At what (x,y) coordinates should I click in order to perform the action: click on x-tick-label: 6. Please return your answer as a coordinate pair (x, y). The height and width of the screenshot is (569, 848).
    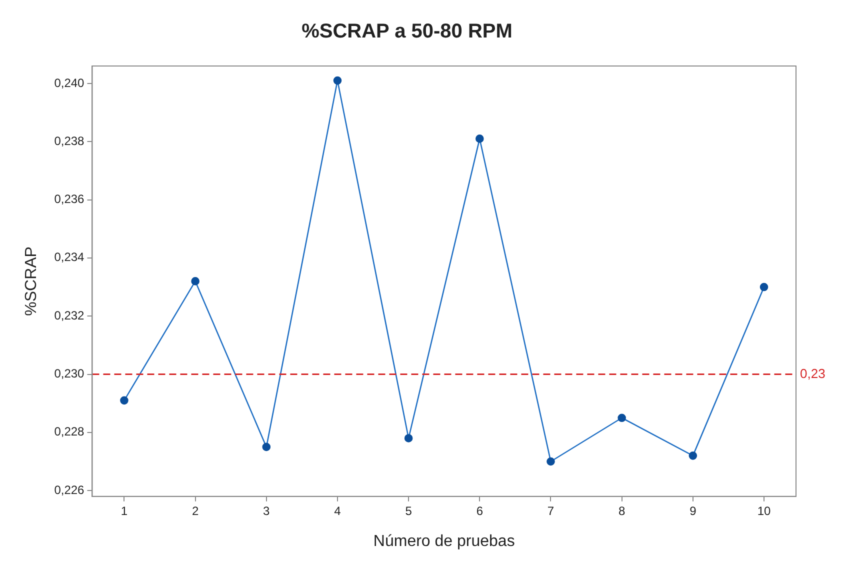
    Looking at the image, I should click on (480, 511).